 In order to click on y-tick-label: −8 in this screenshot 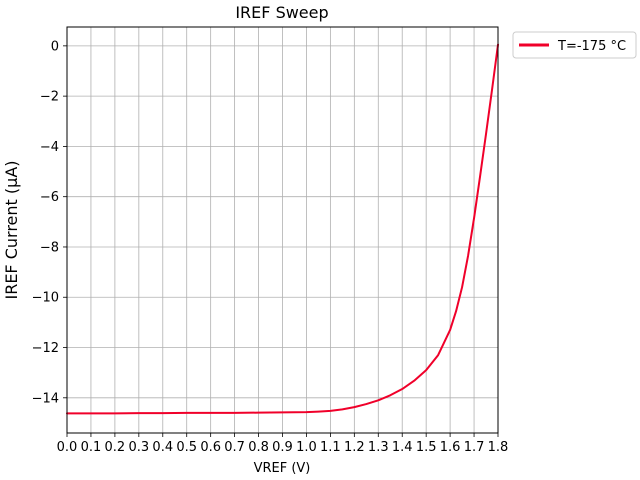, I will do `click(49, 247)`.